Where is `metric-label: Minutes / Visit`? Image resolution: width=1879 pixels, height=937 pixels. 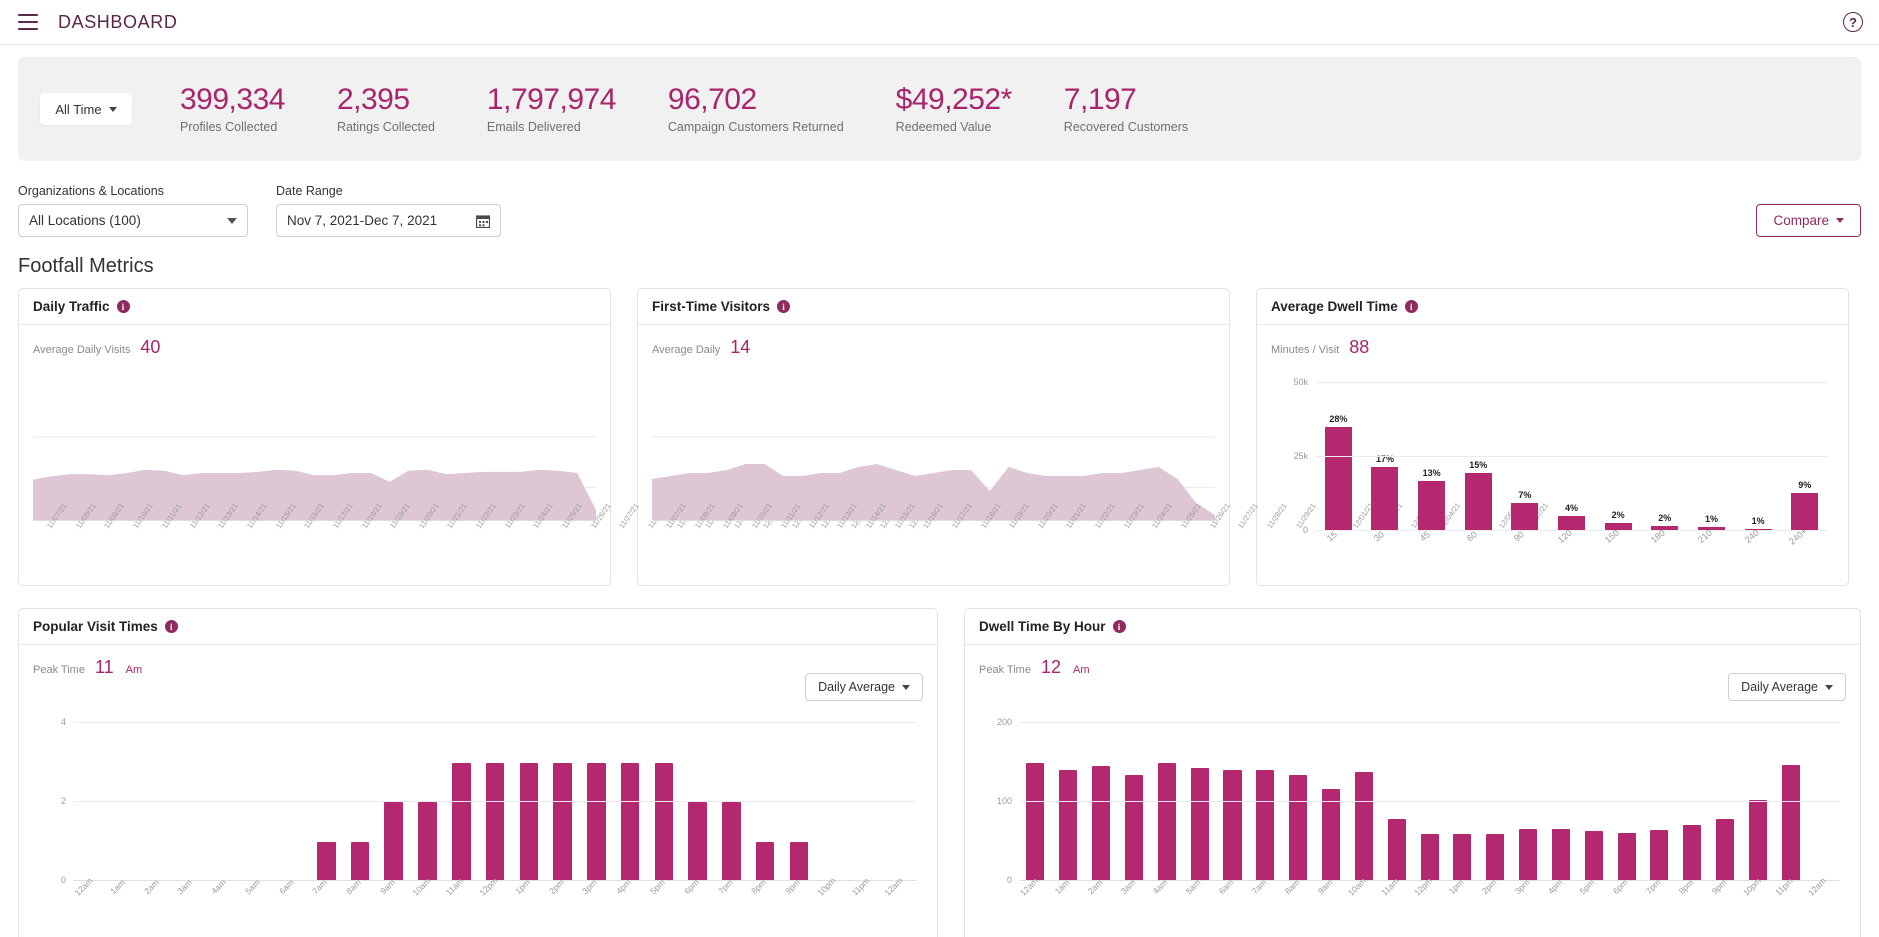 metric-label: Minutes / Visit is located at coordinates (1305, 350).